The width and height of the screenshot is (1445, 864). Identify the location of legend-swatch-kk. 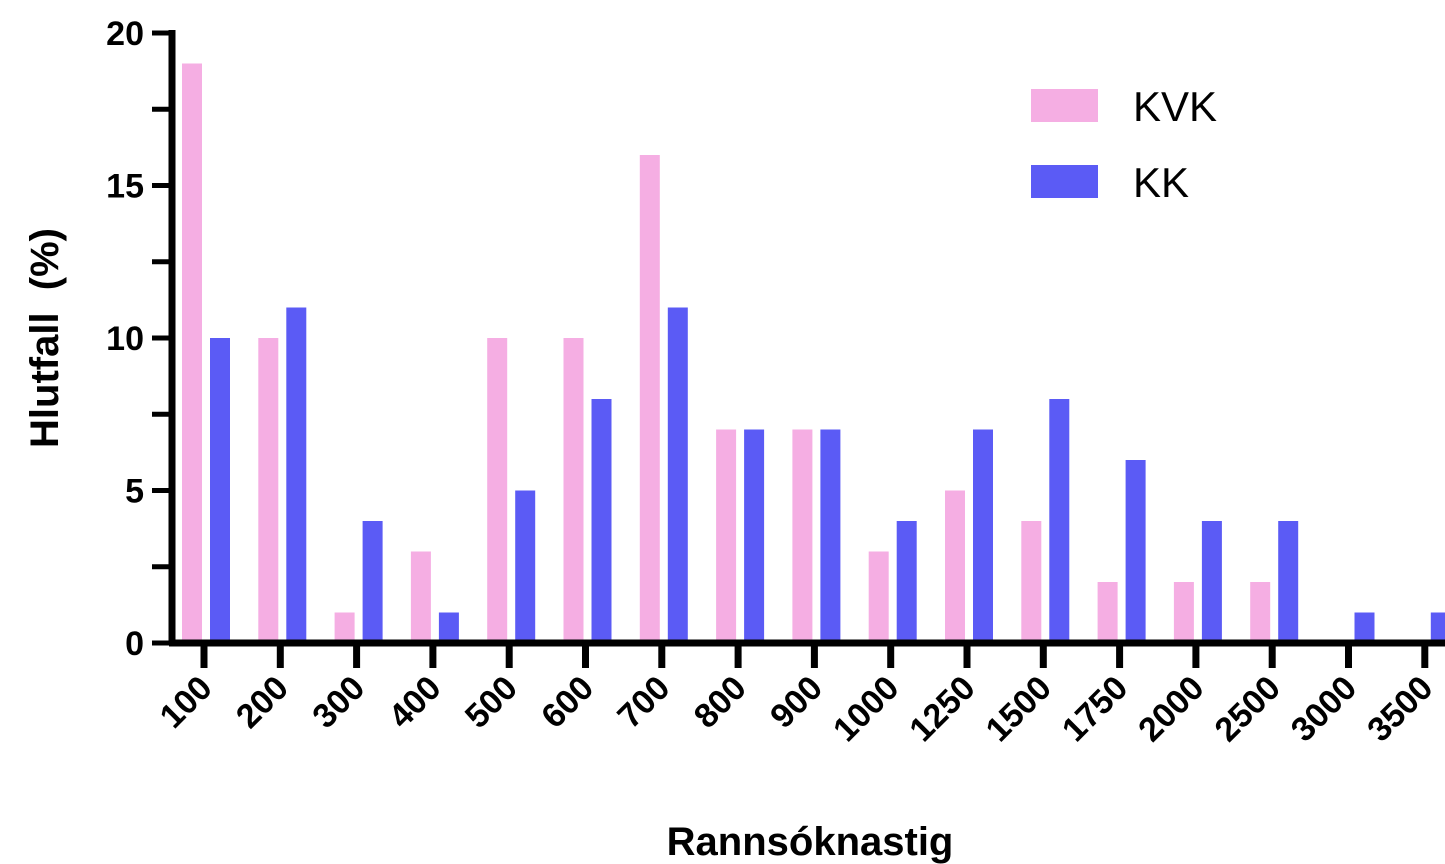
(1064, 181).